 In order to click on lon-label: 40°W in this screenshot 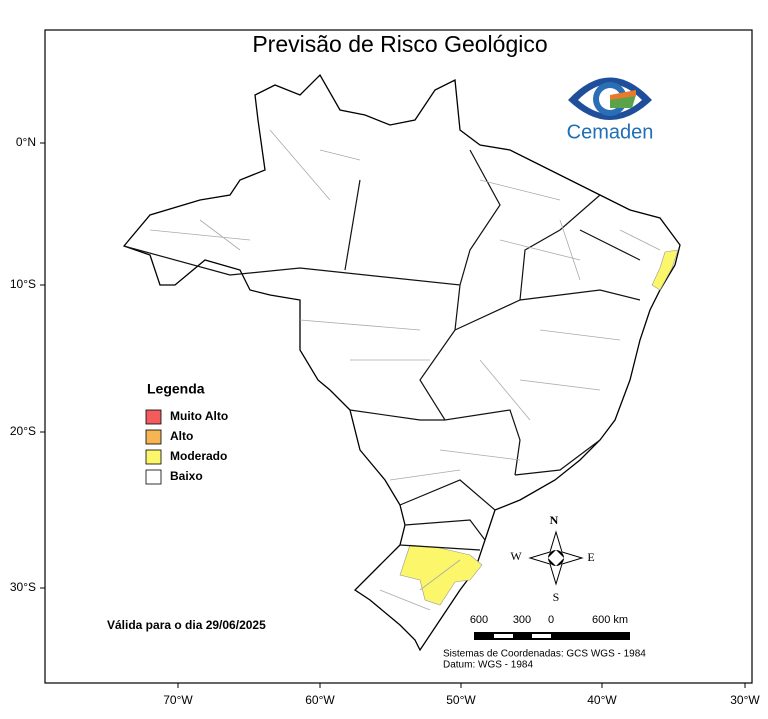, I will do `click(602, 700)`.